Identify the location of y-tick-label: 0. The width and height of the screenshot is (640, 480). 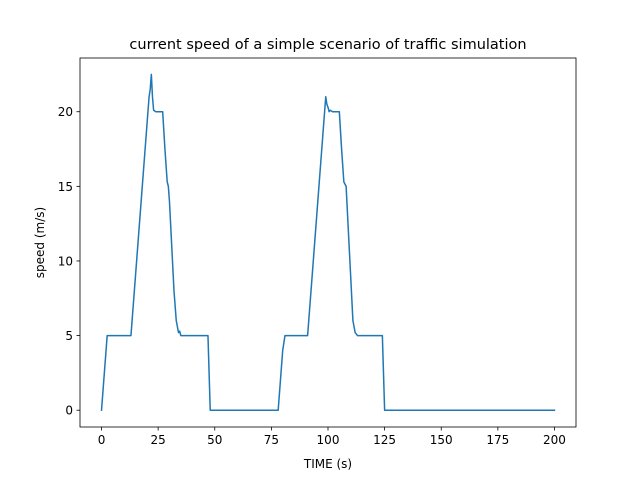
(69, 411).